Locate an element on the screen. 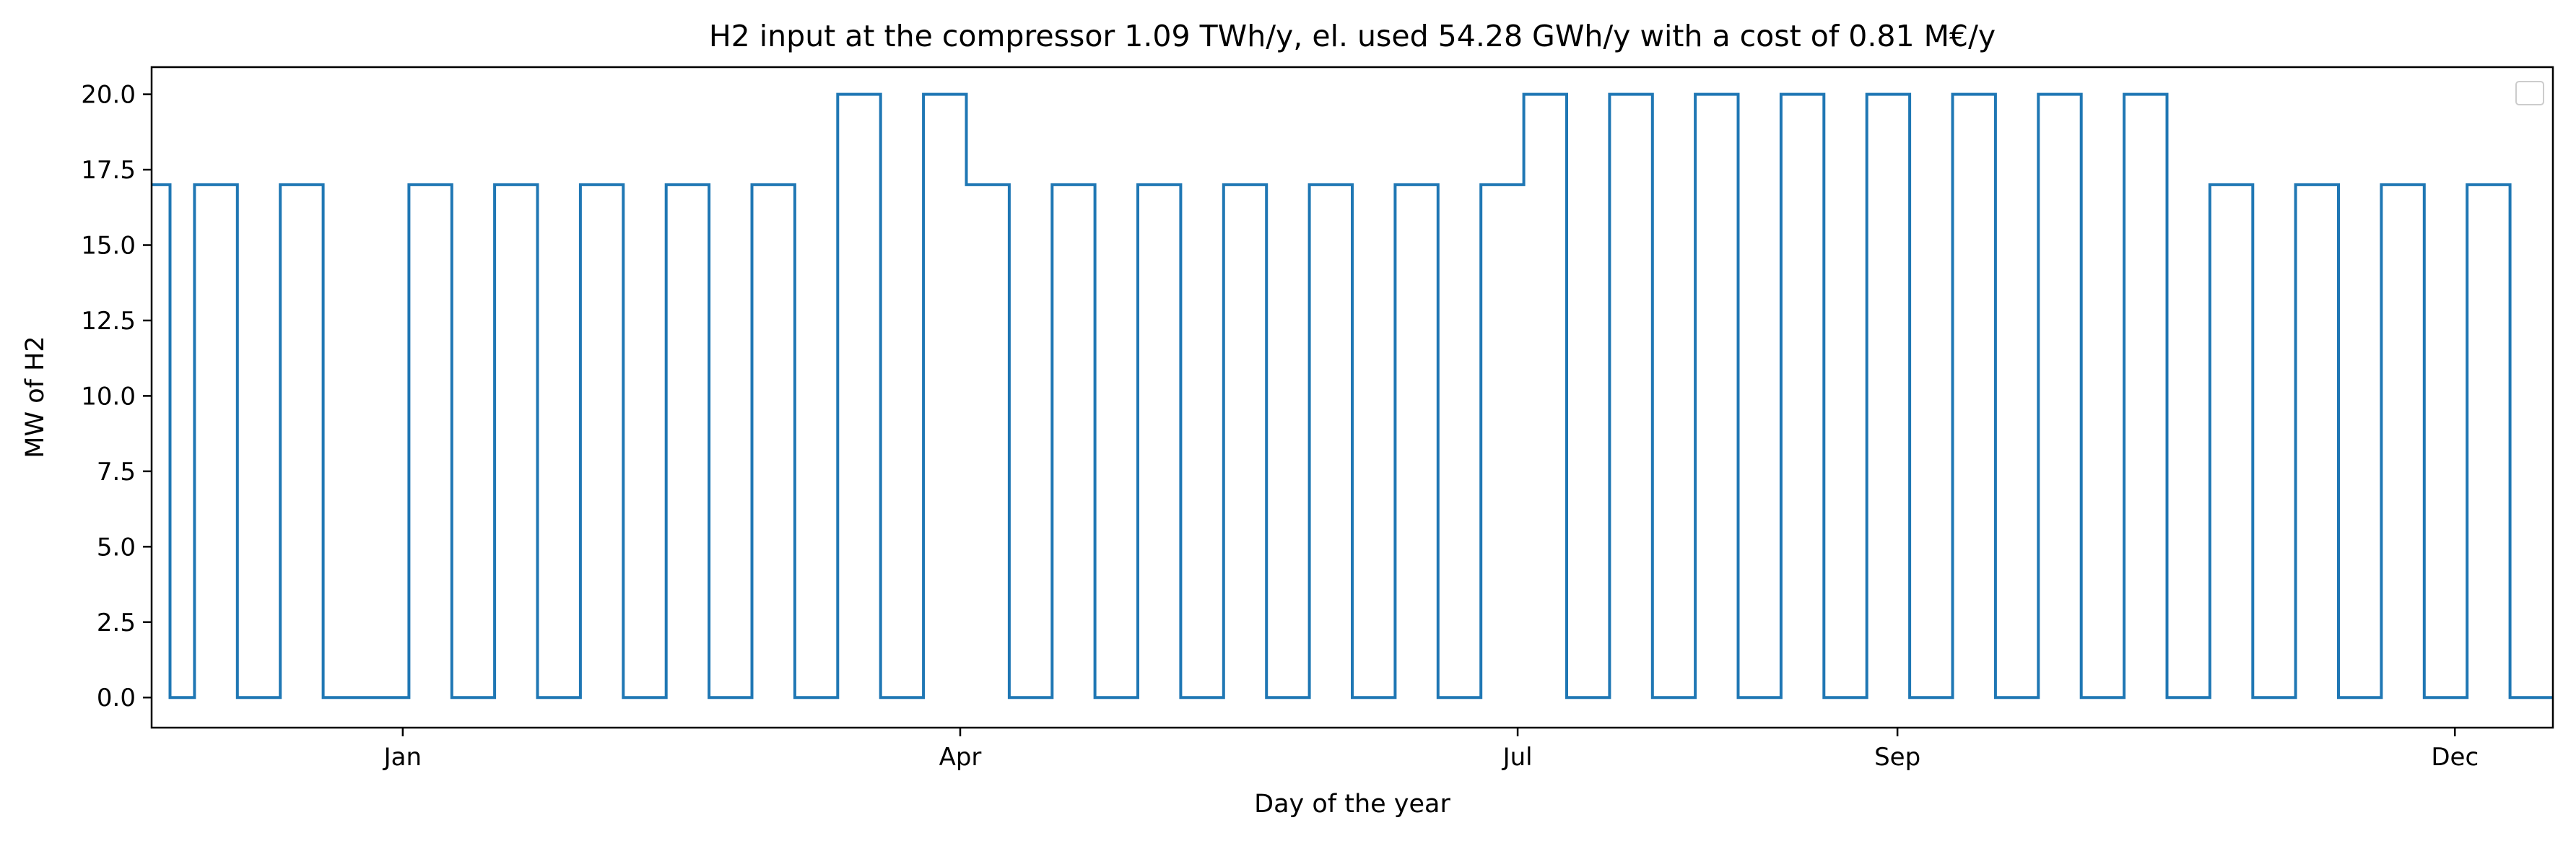 The height and width of the screenshot is (841, 2576). y-tick-label: 20.0 is located at coordinates (108, 95).